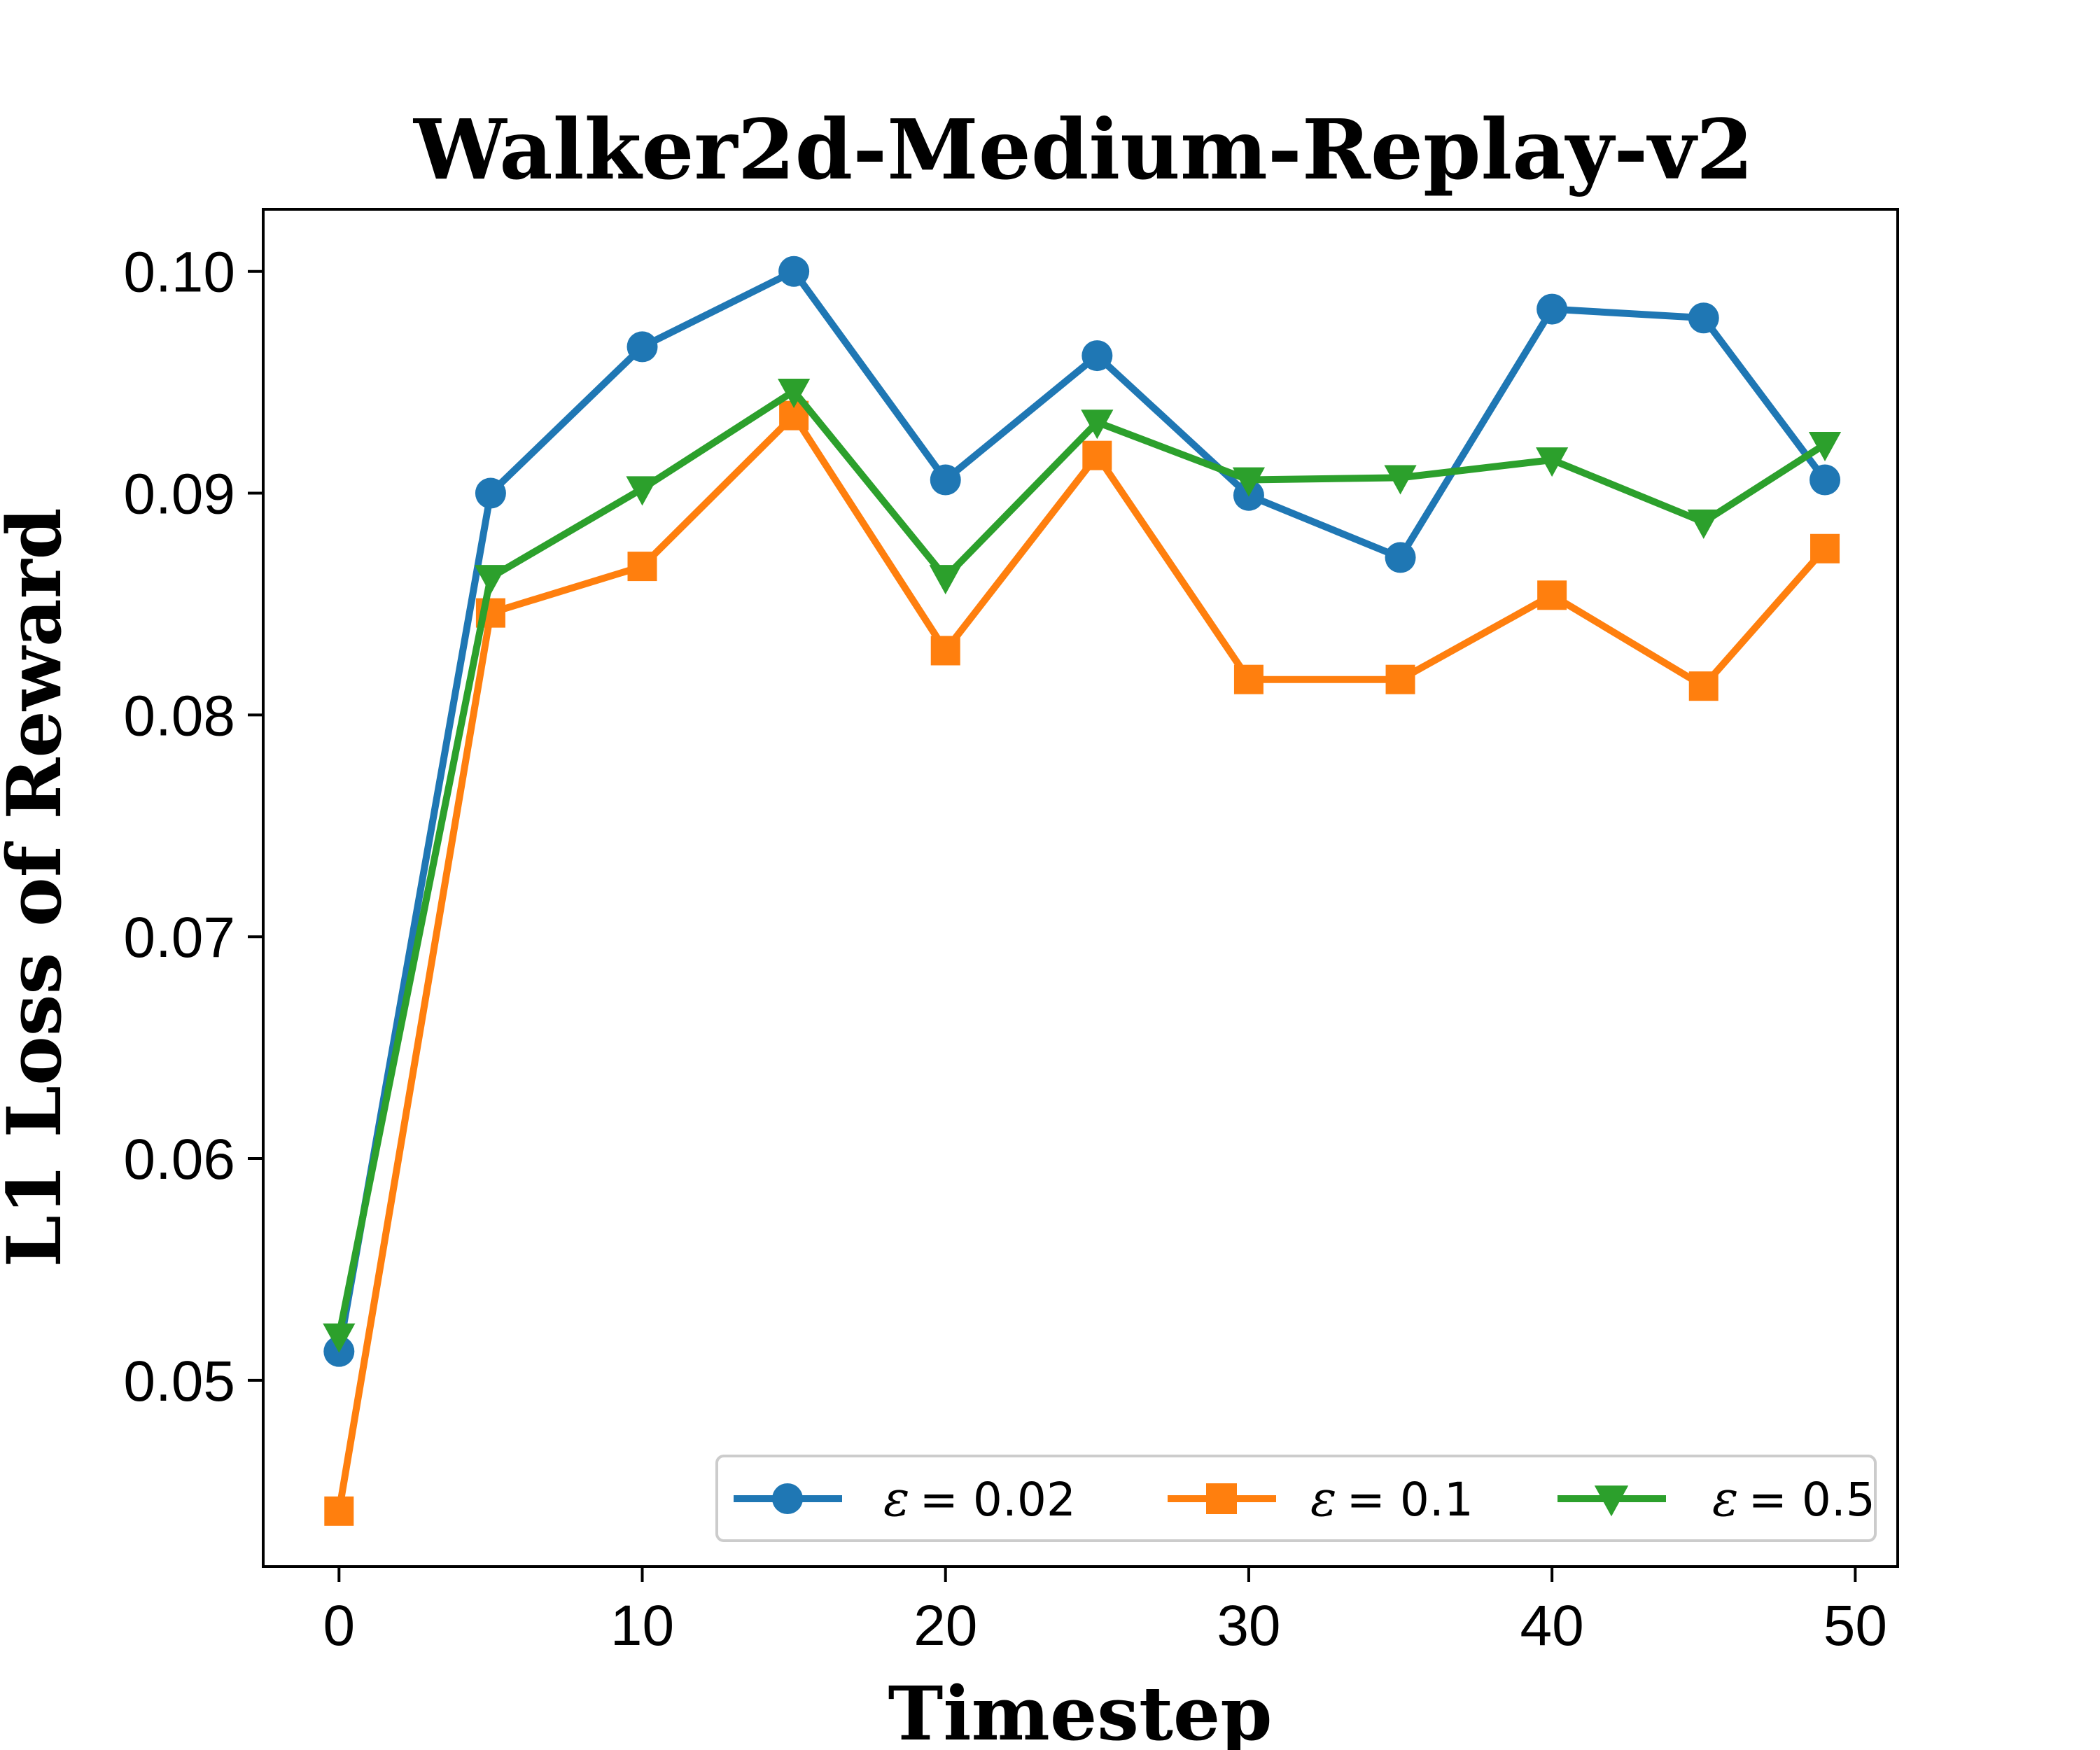  I want to click on x-tick-label: 0, so click(339, 1626).